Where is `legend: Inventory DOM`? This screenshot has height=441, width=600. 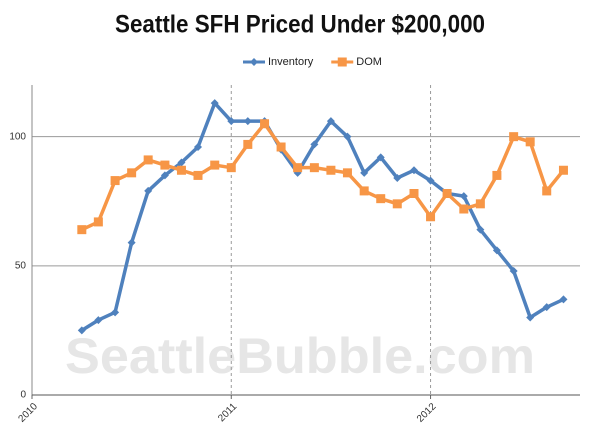
legend: Inventory DOM is located at coordinates (312, 62).